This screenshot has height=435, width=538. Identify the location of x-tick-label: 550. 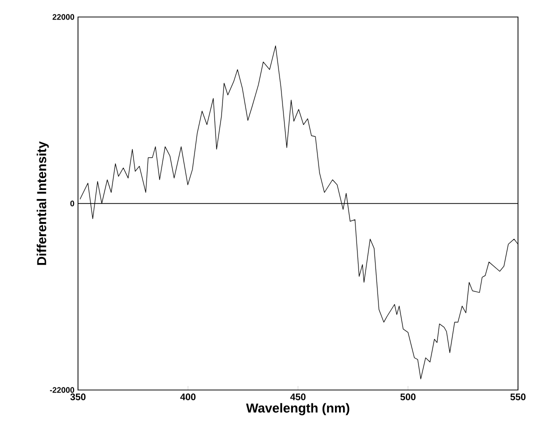
(518, 397).